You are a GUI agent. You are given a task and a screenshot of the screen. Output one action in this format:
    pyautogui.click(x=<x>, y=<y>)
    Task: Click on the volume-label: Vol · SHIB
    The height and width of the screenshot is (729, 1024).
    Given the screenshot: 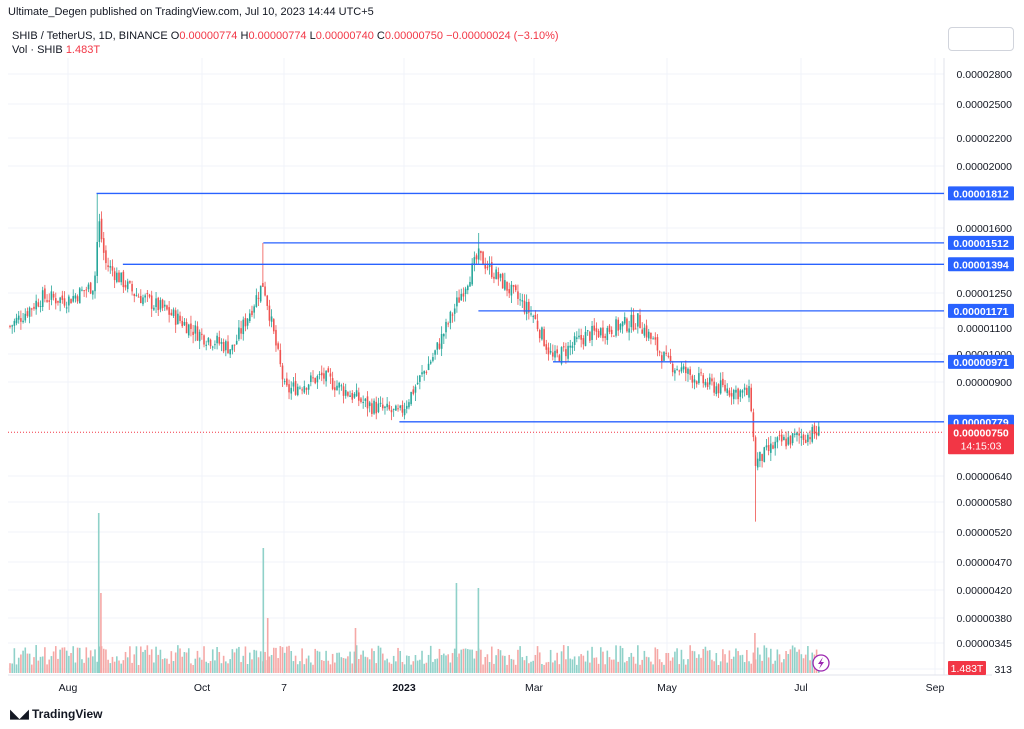 What is the action you would take?
    pyautogui.click(x=37, y=50)
    